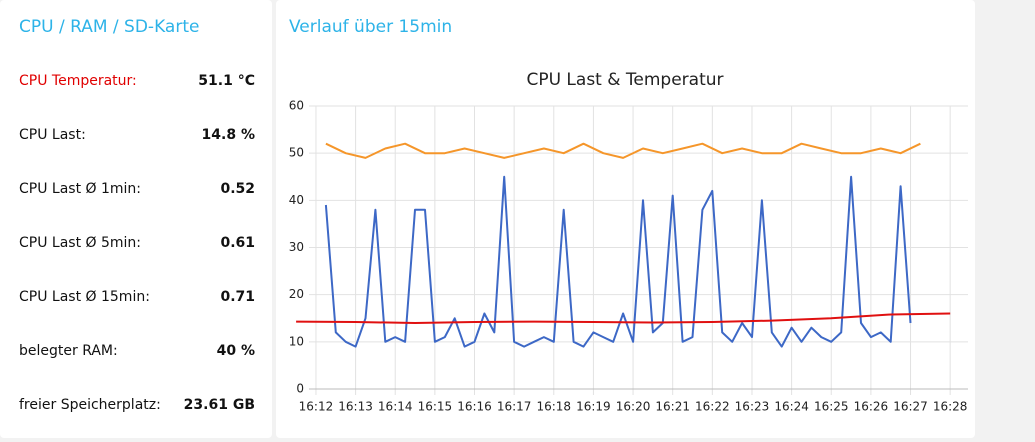 This screenshot has height=442, width=1035. I want to click on y-tick-label: 30, so click(296, 247).